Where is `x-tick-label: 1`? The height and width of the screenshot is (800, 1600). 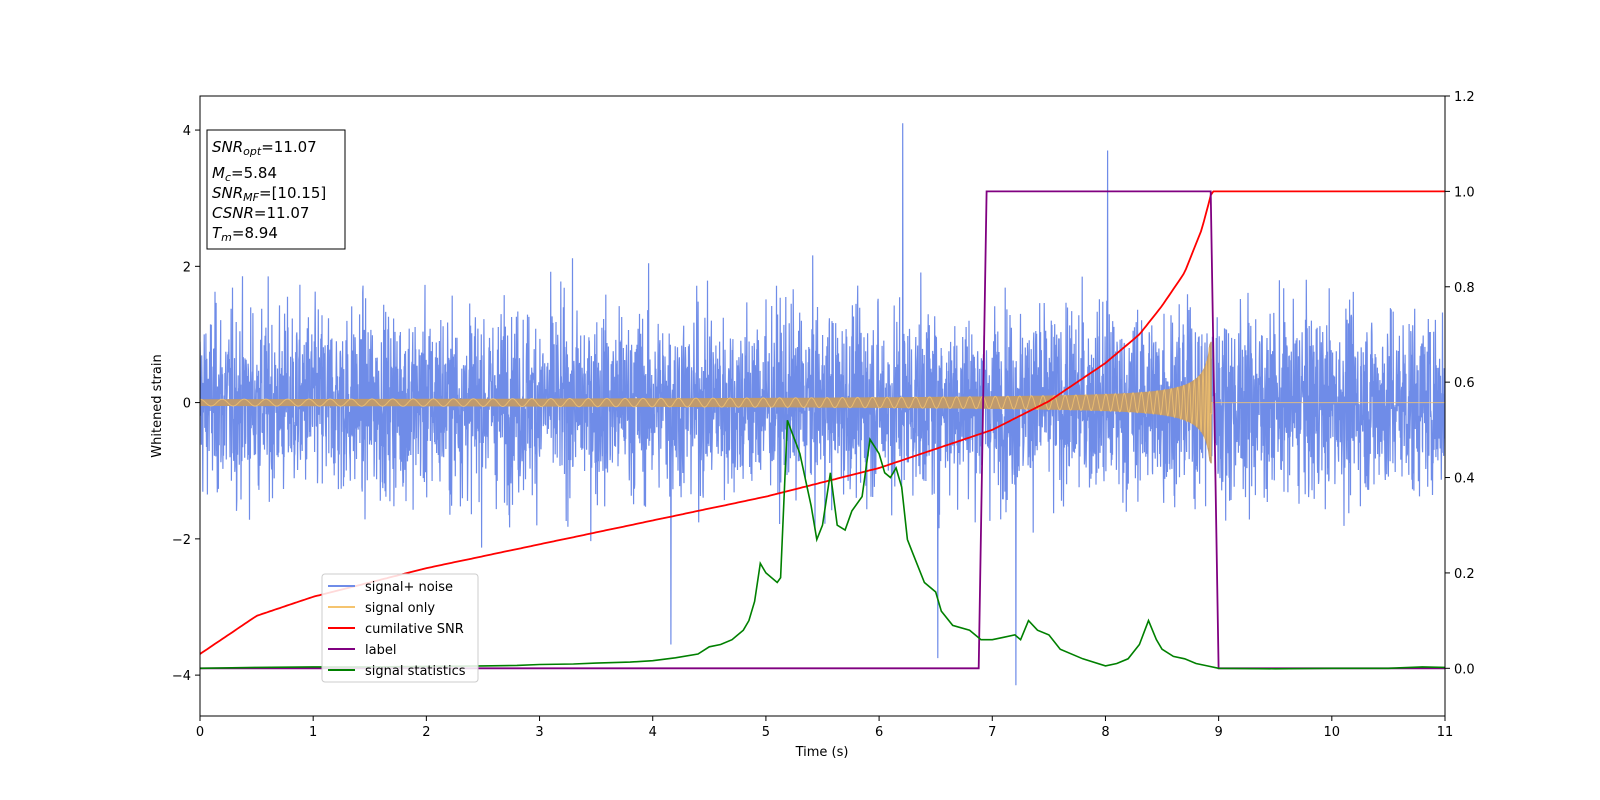
x-tick-label: 1 is located at coordinates (313, 732).